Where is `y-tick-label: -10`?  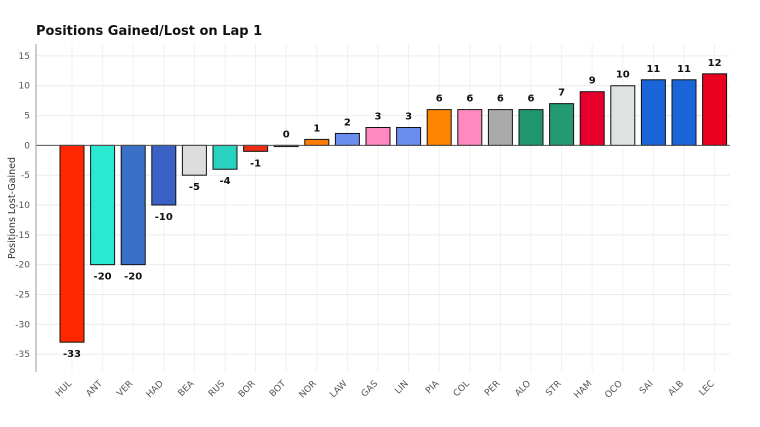 y-tick-label: -10 is located at coordinates (22, 206).